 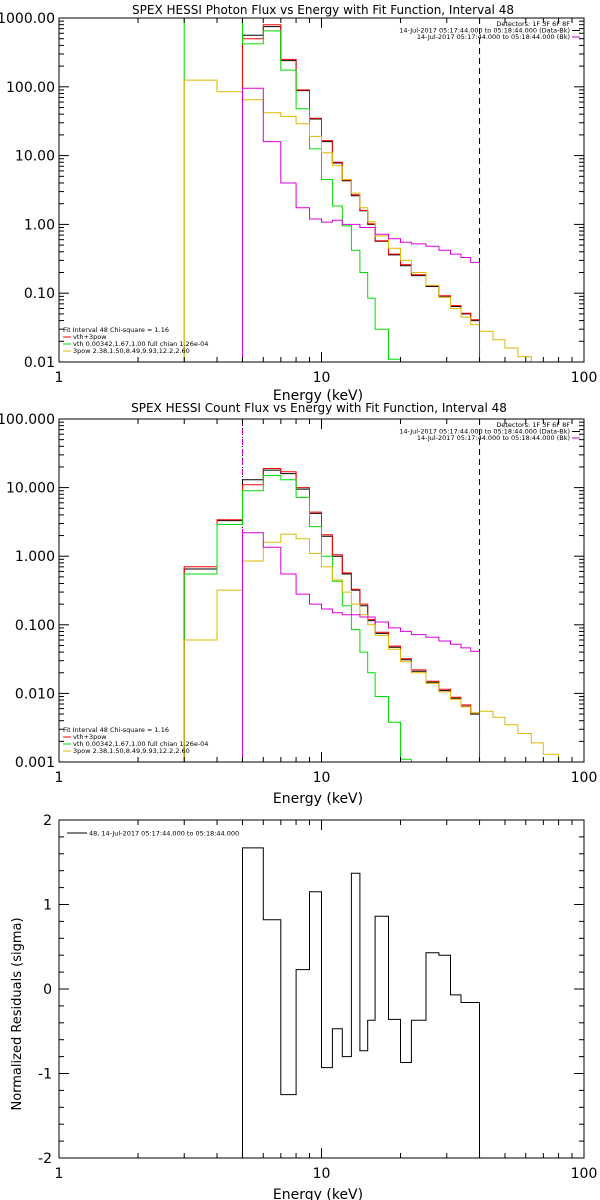 What do you see at coordinates (45, 1075) in the screenshot?
I see `y-tick-label: -1` at bounding box center [45, 1075].